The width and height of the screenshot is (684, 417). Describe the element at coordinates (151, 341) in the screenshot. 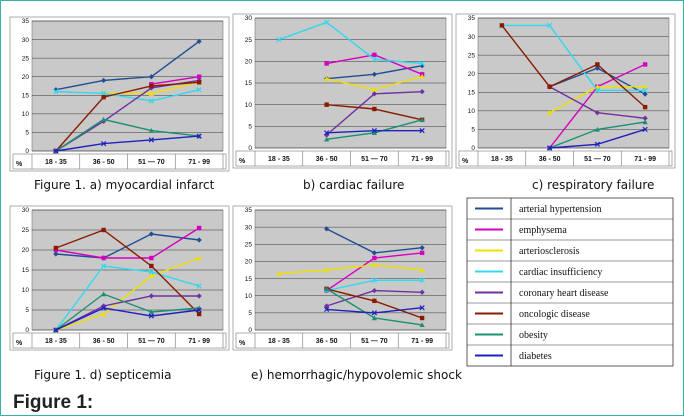

I see `x-category-label: 51 — 70` at that location.